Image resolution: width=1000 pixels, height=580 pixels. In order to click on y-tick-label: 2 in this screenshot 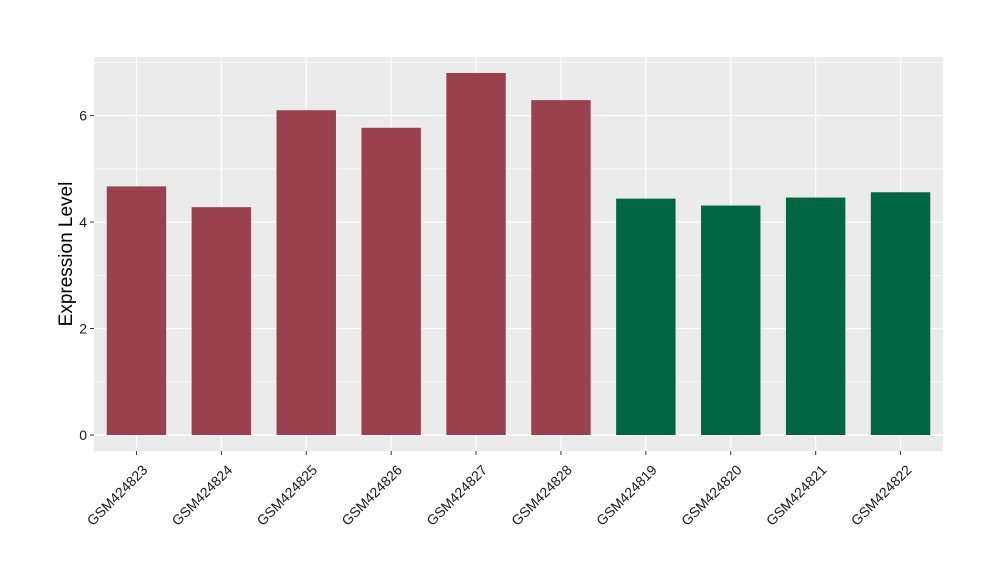, I will do `click(83, 329)`.